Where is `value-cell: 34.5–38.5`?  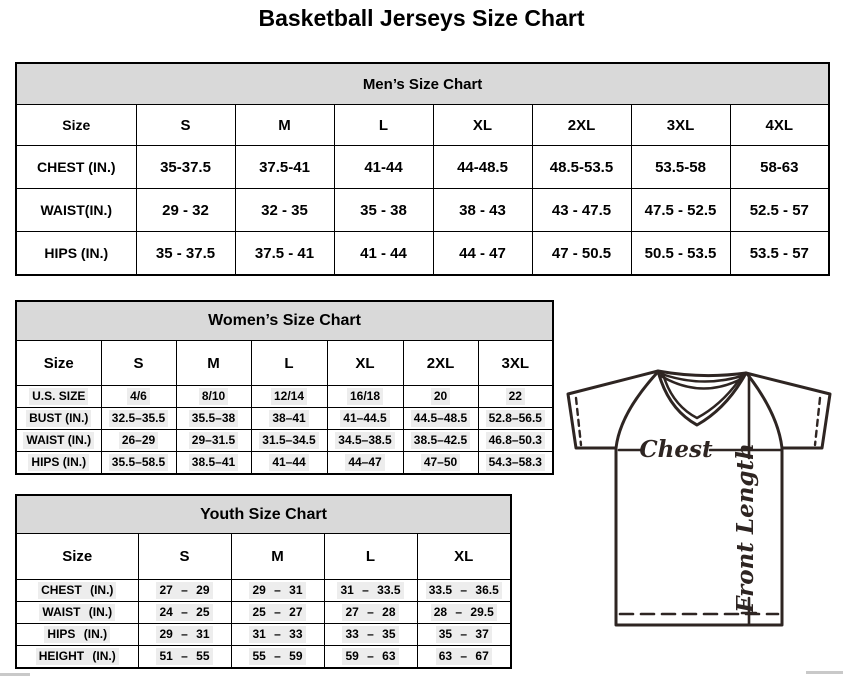
value-cell: 34.5–38.5 is located at coordinates (365, 440).